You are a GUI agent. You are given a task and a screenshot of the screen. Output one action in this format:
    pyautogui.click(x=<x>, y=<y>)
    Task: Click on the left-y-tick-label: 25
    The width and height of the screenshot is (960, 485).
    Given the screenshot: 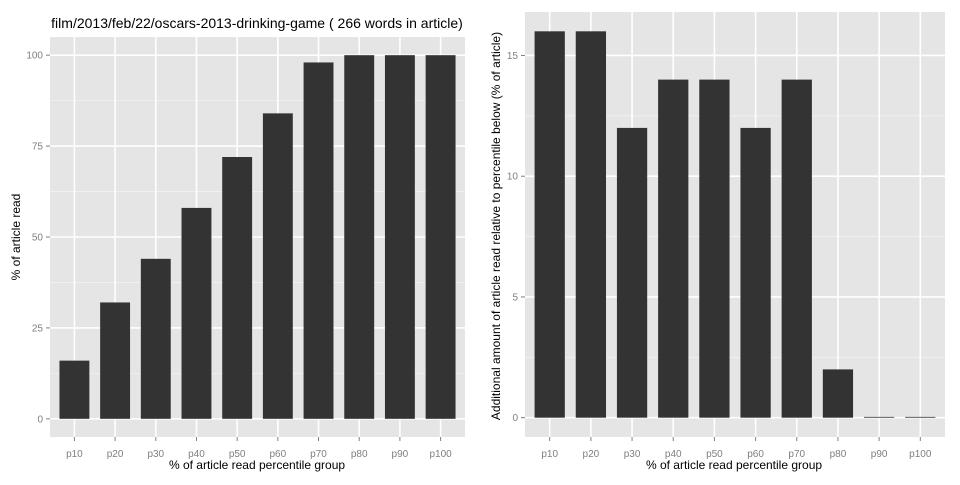 What is the action you would take?
    pyautogui.click(x=38, y=328)
    